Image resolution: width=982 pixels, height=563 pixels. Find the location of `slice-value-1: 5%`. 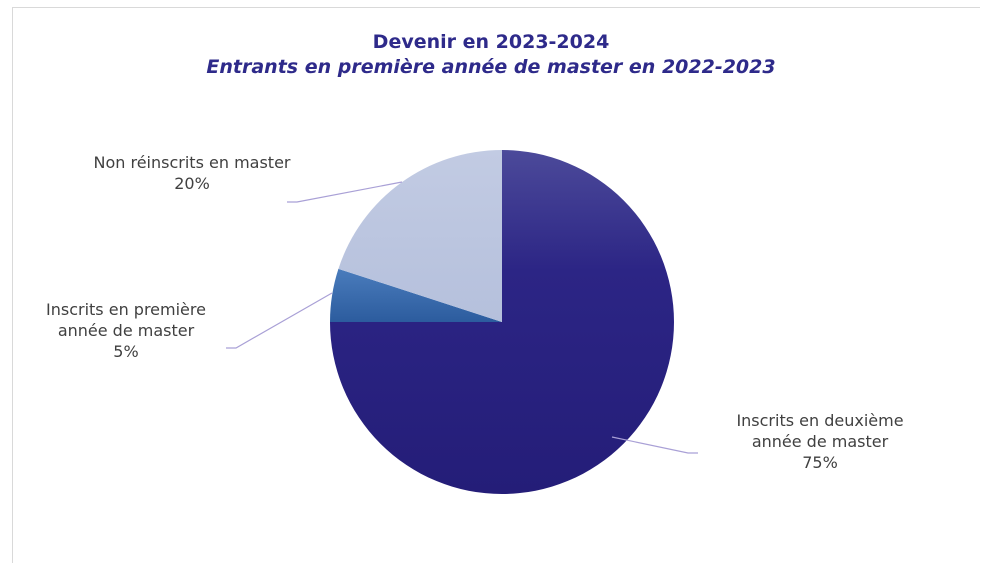

slice-value-1: 5% is located at coordinates (125, 351).